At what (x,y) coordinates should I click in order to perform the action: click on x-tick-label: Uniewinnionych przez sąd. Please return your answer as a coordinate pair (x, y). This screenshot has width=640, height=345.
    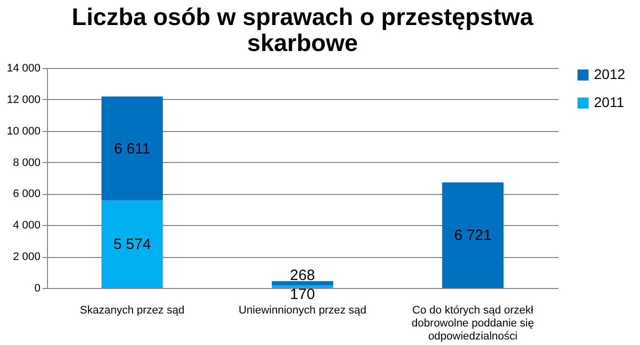
    Looking at the image, I should click on (302, 310).